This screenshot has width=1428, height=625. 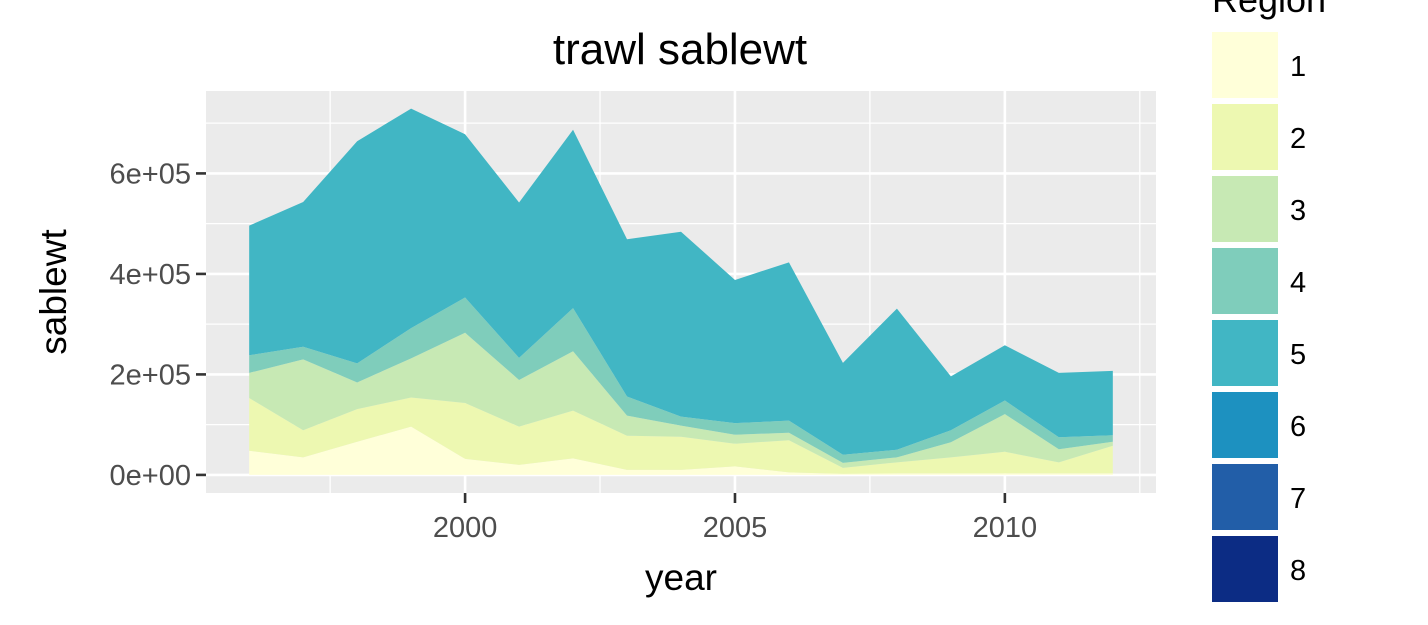 I want to click on y-tick-label: 6e+05, so click(x=150, y=174).